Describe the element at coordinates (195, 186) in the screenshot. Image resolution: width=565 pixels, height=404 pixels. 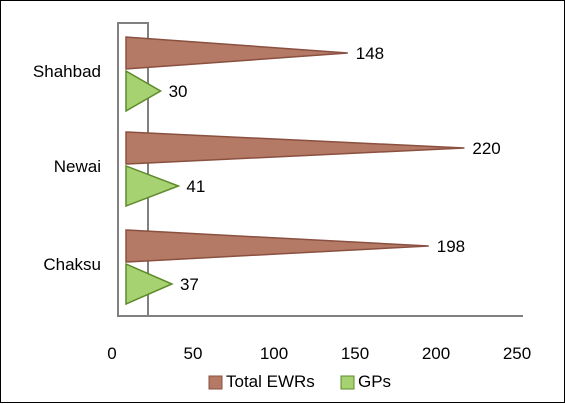
I see `data-label-newai-gps: 41` at that location.